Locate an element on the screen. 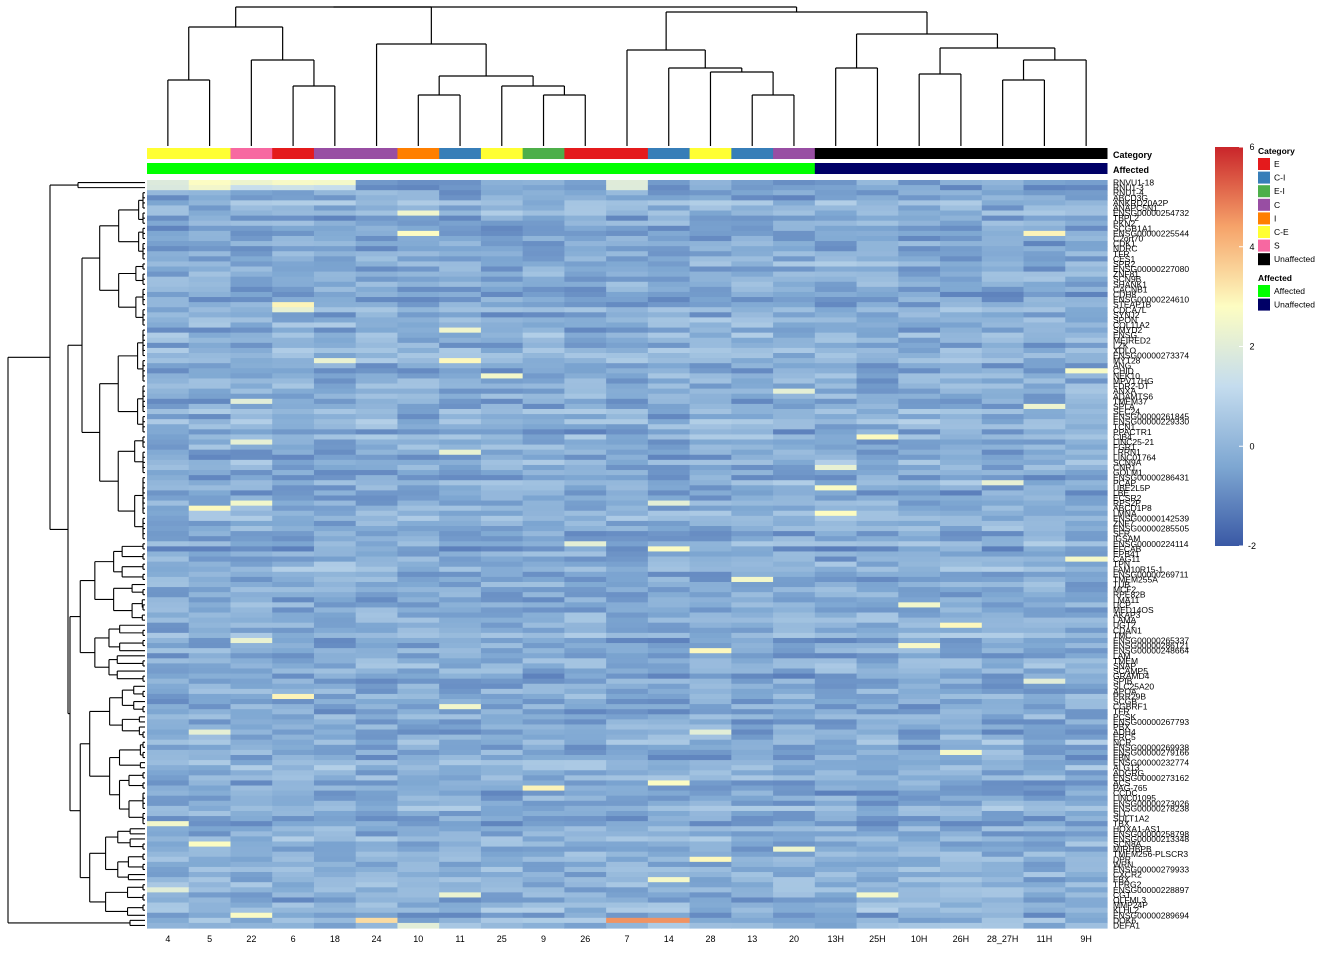  row-label: ZNF7 is located at coordinates (1124, 523).